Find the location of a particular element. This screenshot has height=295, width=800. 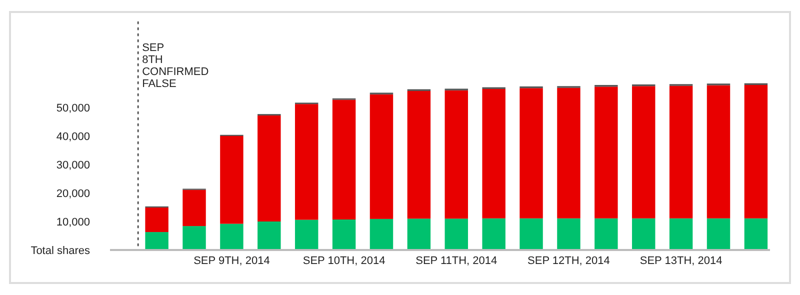

ref-line-label: SEP 8TH CONFIRMED FALSE is located at coordinates (175, 66).